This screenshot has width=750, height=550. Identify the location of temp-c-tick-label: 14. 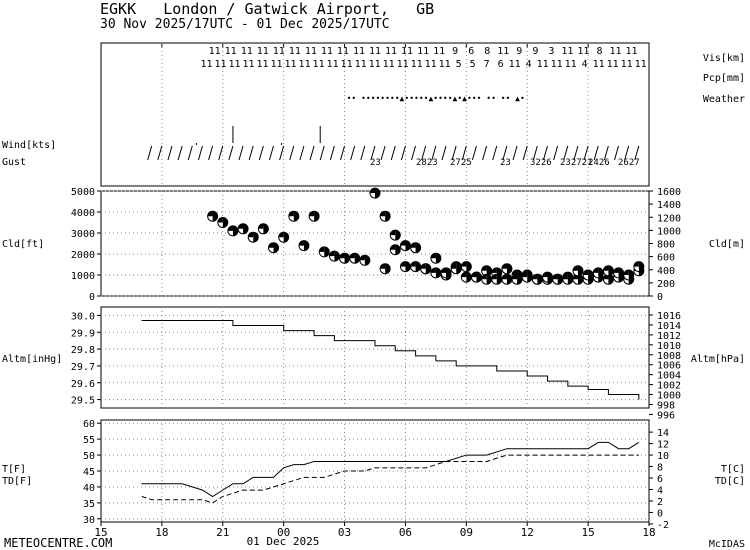
(663, 433).